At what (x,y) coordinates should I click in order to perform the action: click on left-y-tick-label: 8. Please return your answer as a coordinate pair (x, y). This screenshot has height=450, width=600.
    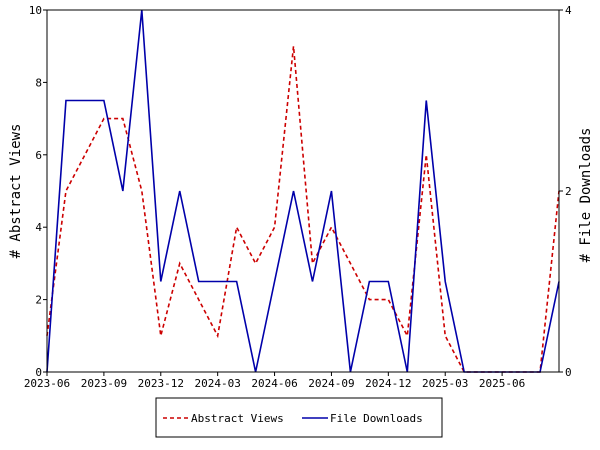
    Looking at the image, I should click on (38, 82).